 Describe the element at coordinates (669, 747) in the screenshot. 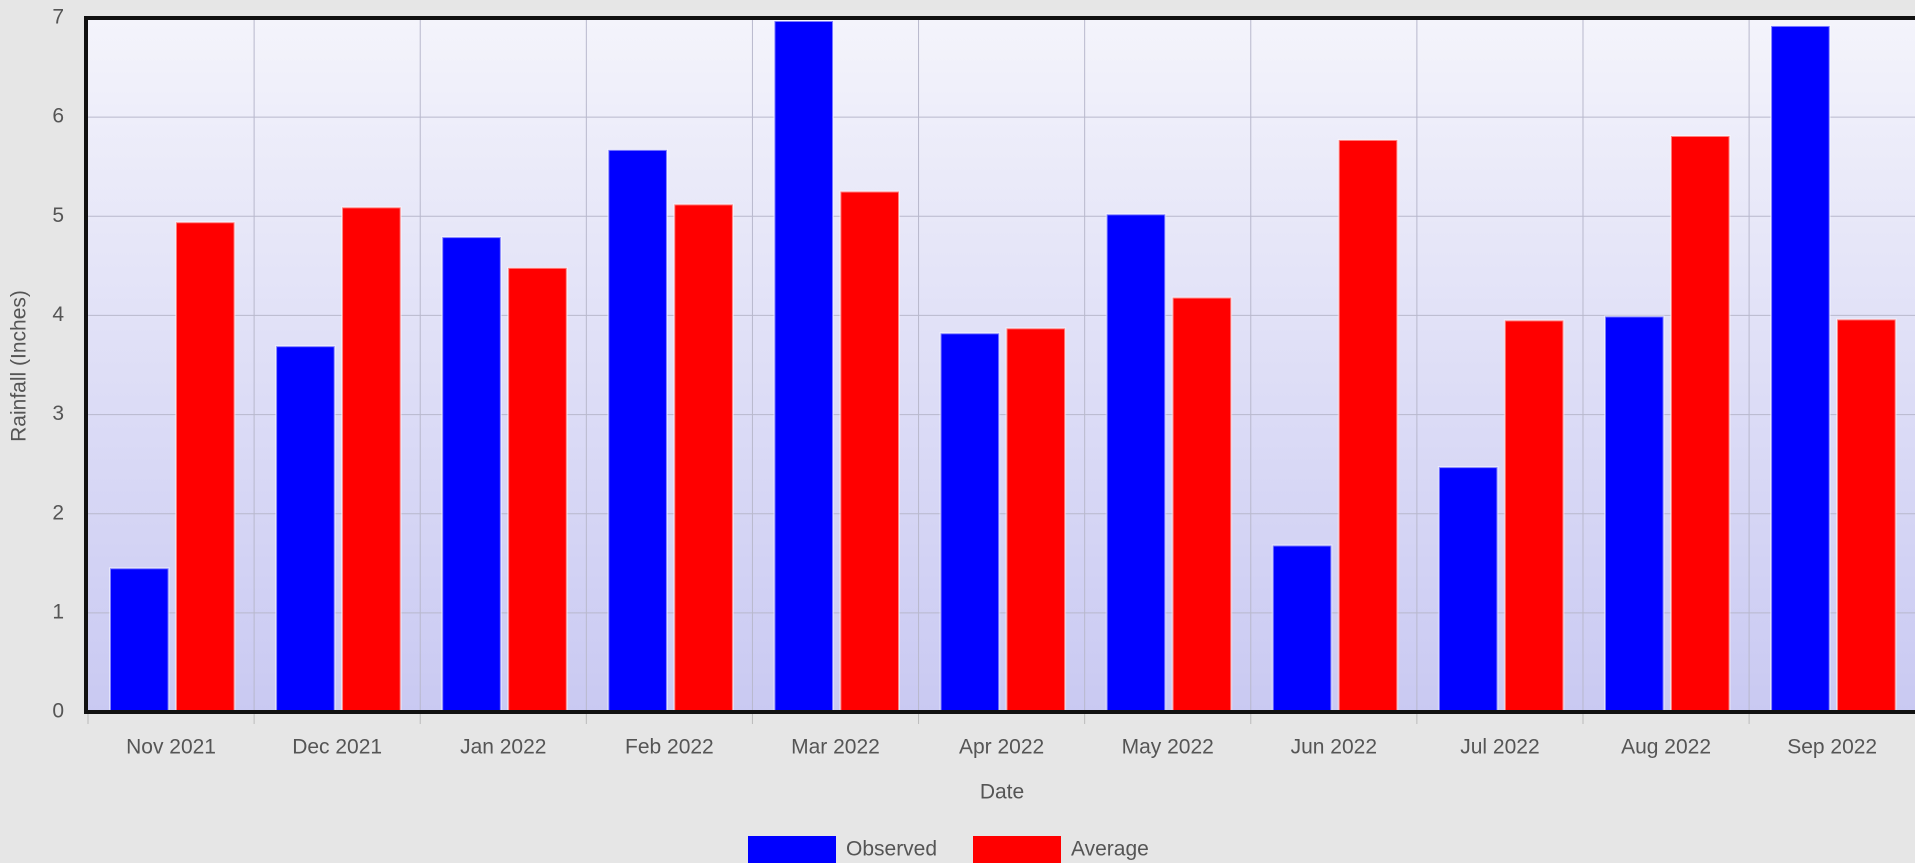

I see `x-tick-label: Feb 2022` at that location.